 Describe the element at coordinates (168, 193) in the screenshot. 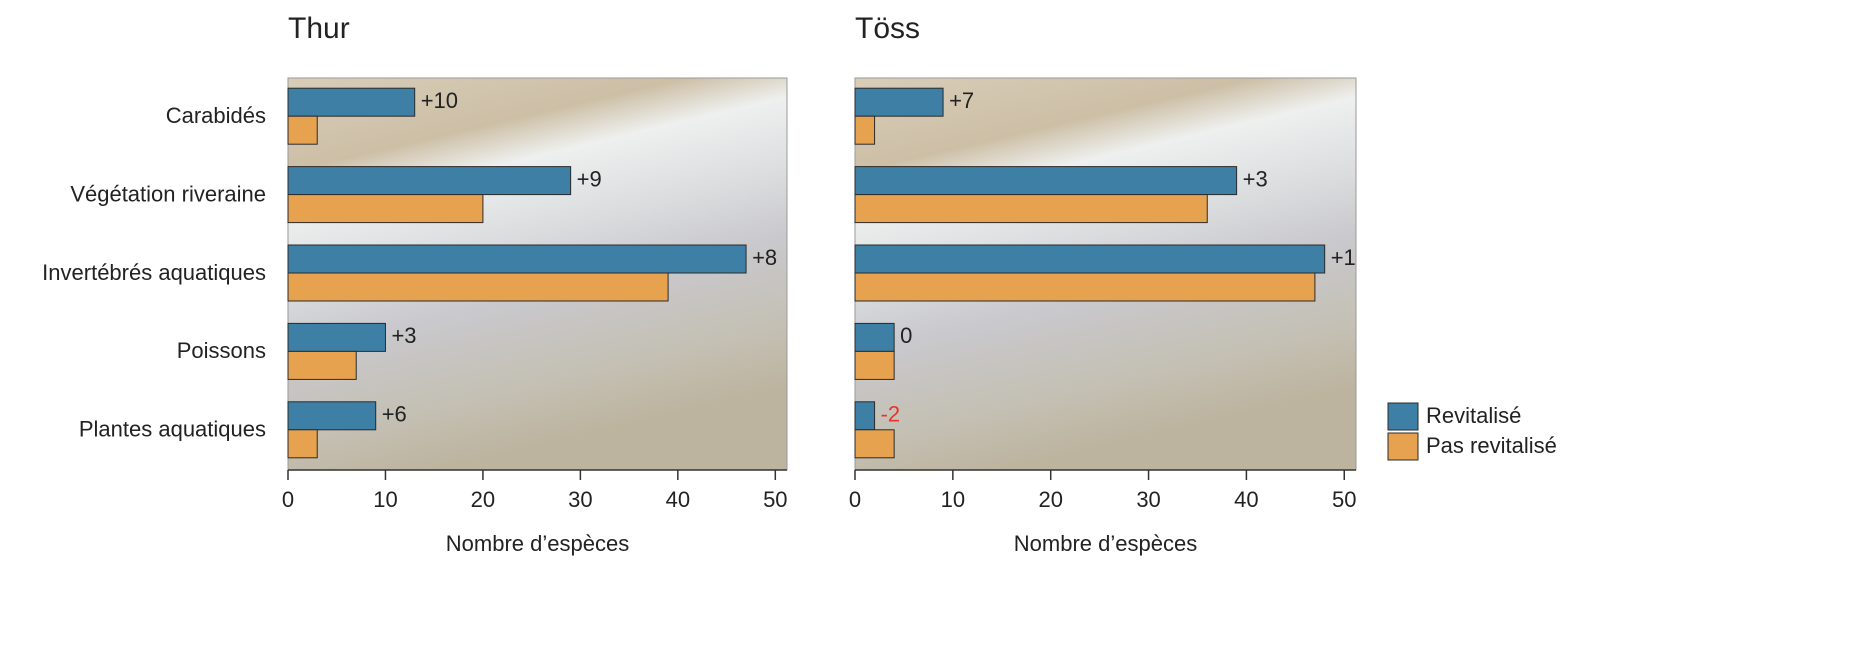

I see `category-label: Végétation riveraine` at that location.